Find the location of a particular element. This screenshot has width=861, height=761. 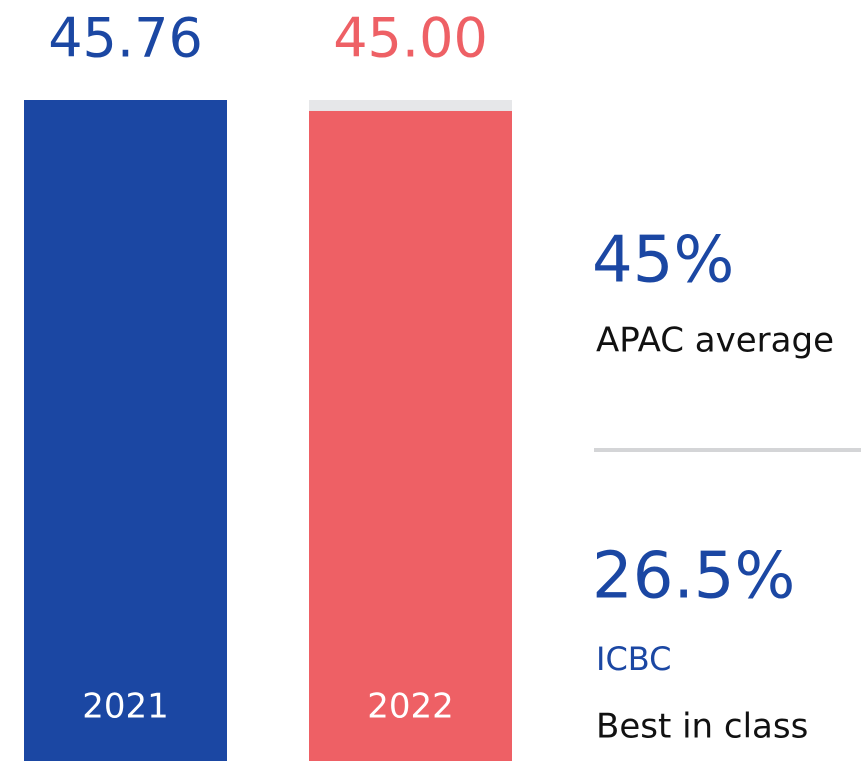

value-label: 45.76 is located at coordinates (125, 38).